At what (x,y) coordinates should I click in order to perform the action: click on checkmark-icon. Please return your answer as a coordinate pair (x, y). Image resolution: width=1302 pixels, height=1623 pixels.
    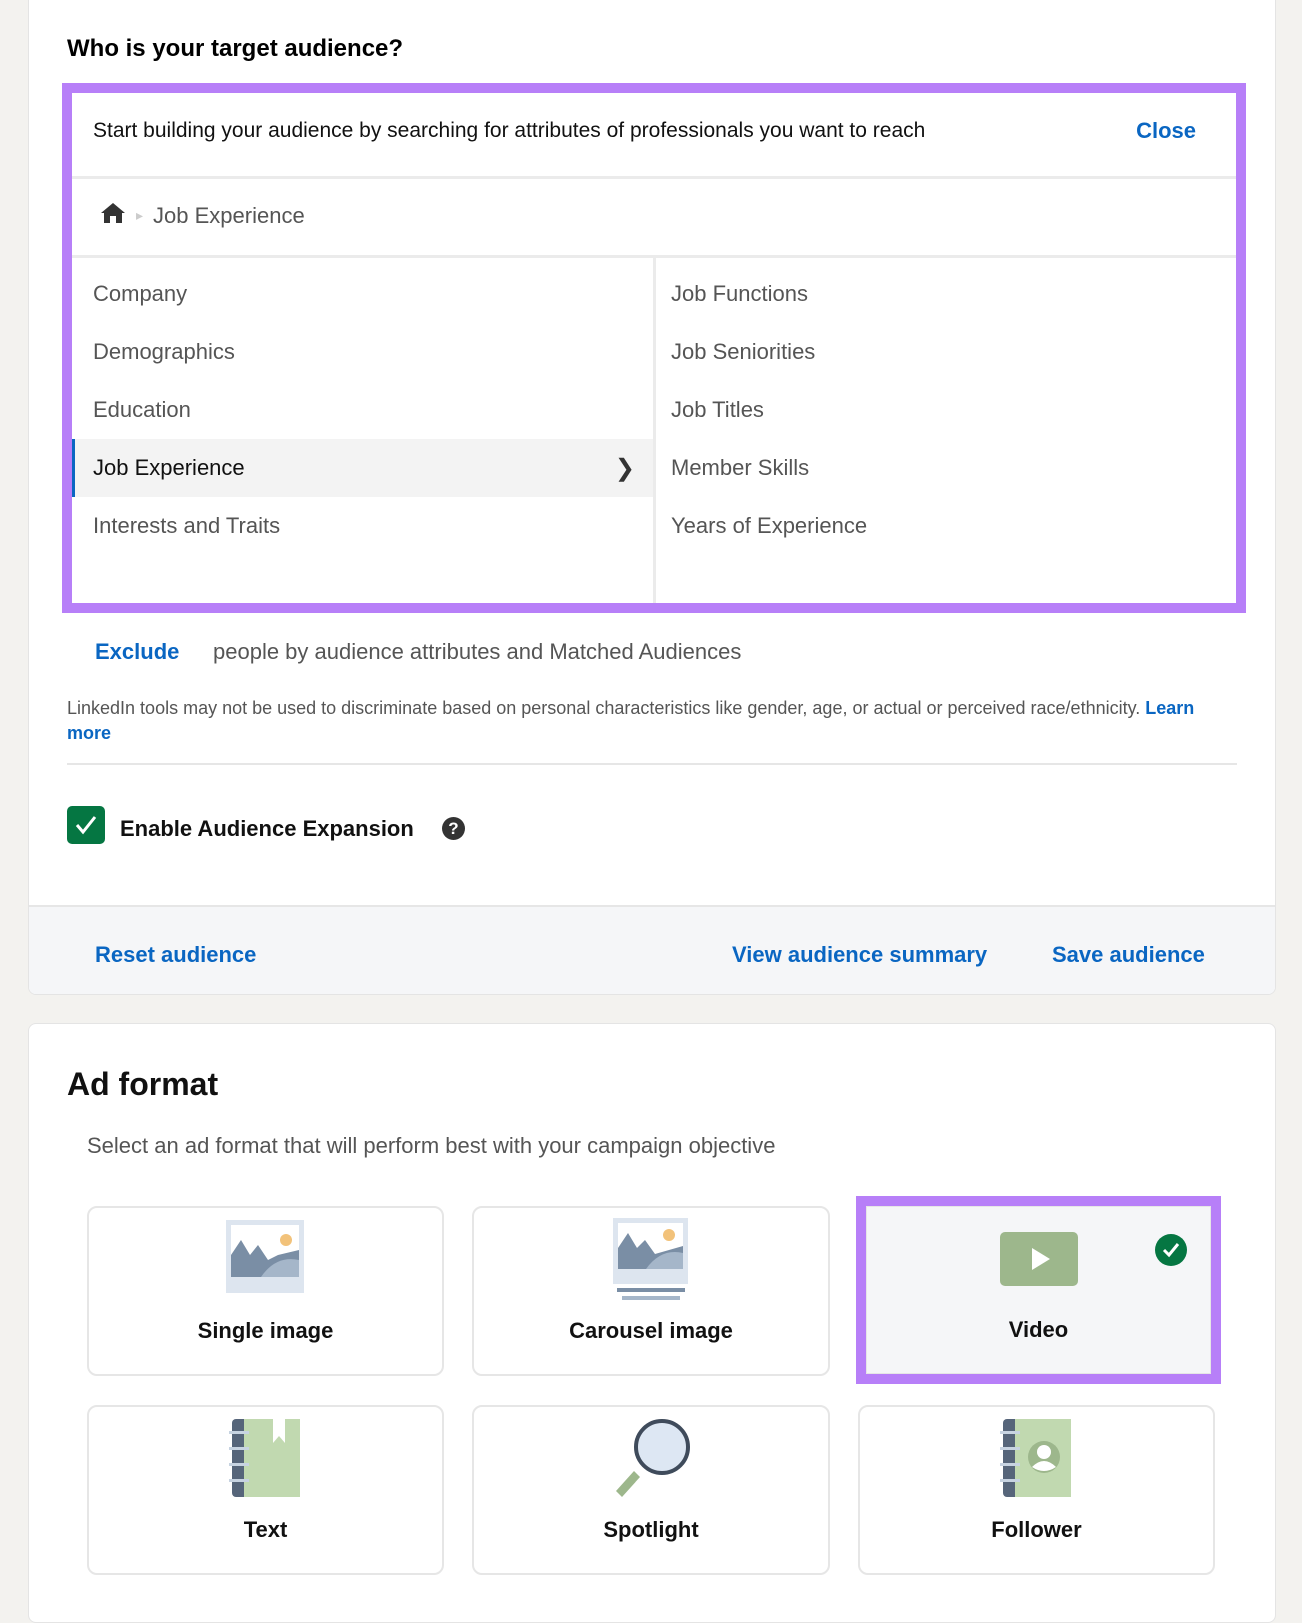
    Looking at the image, I should click on (86, 825).